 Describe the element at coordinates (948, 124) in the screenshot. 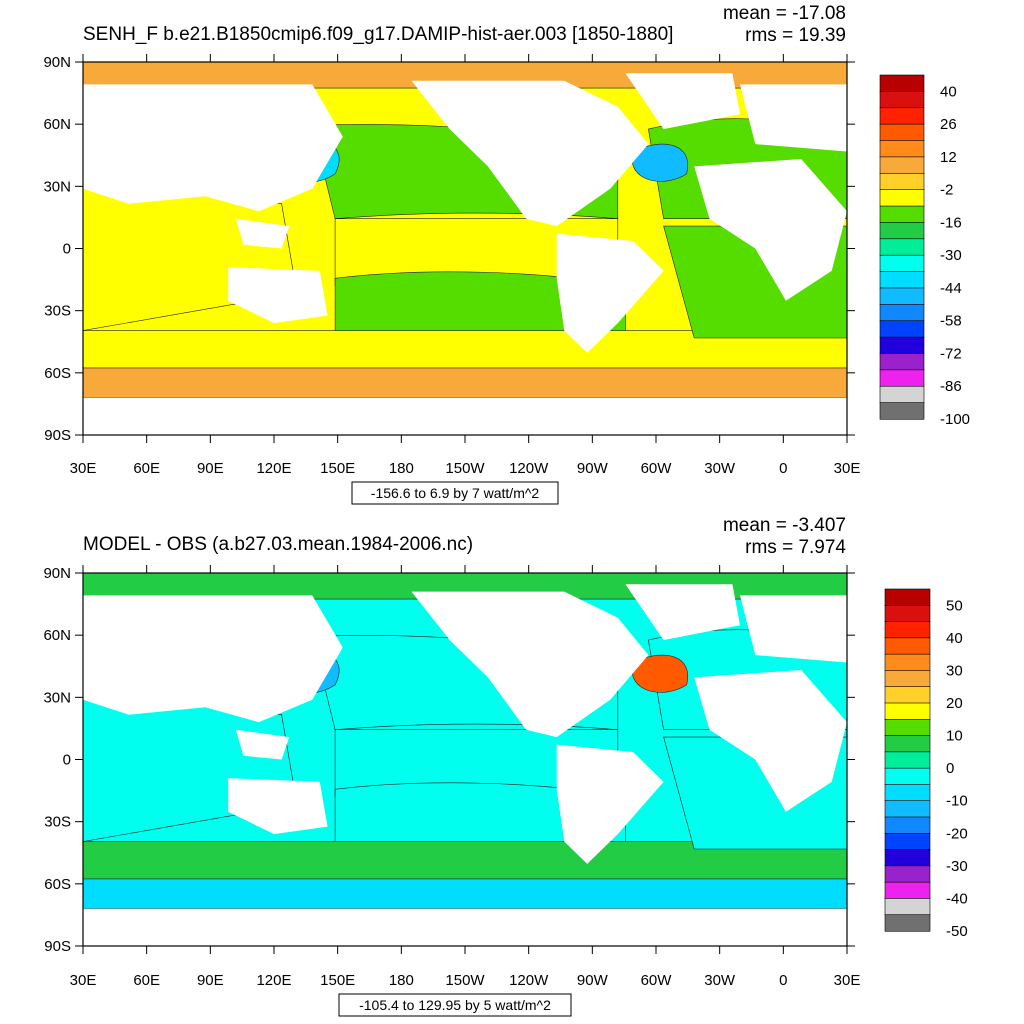

I see `colorbar-label: 26` at that location.